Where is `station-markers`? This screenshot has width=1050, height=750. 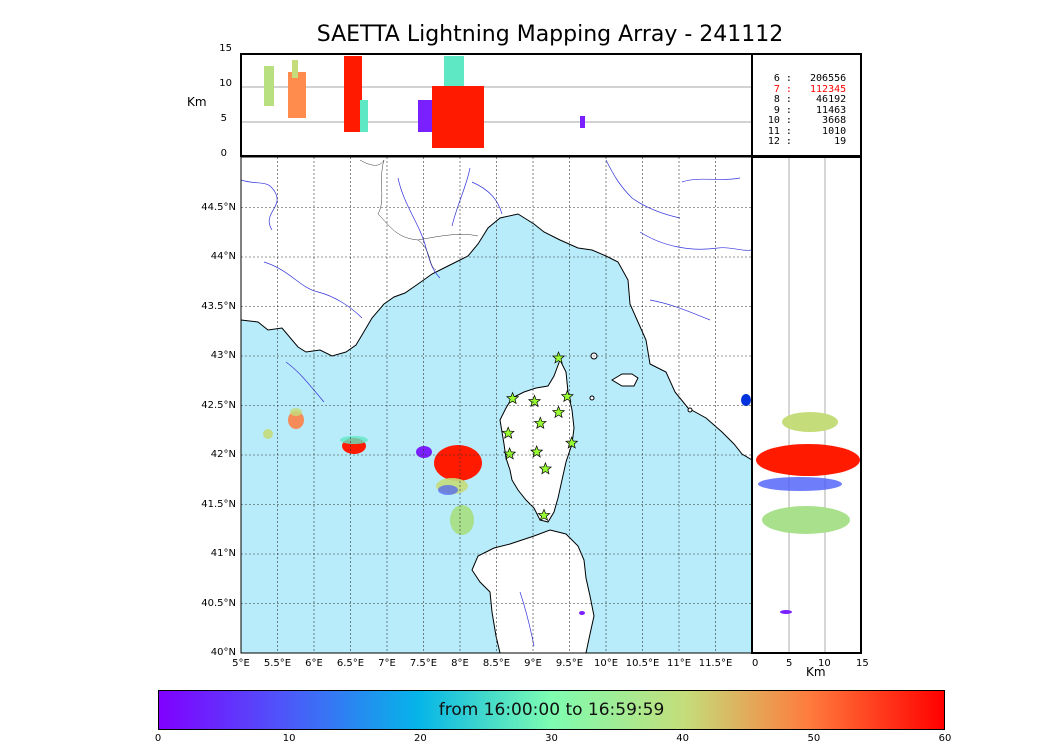 station-markers is located at coordinates (540, 436).